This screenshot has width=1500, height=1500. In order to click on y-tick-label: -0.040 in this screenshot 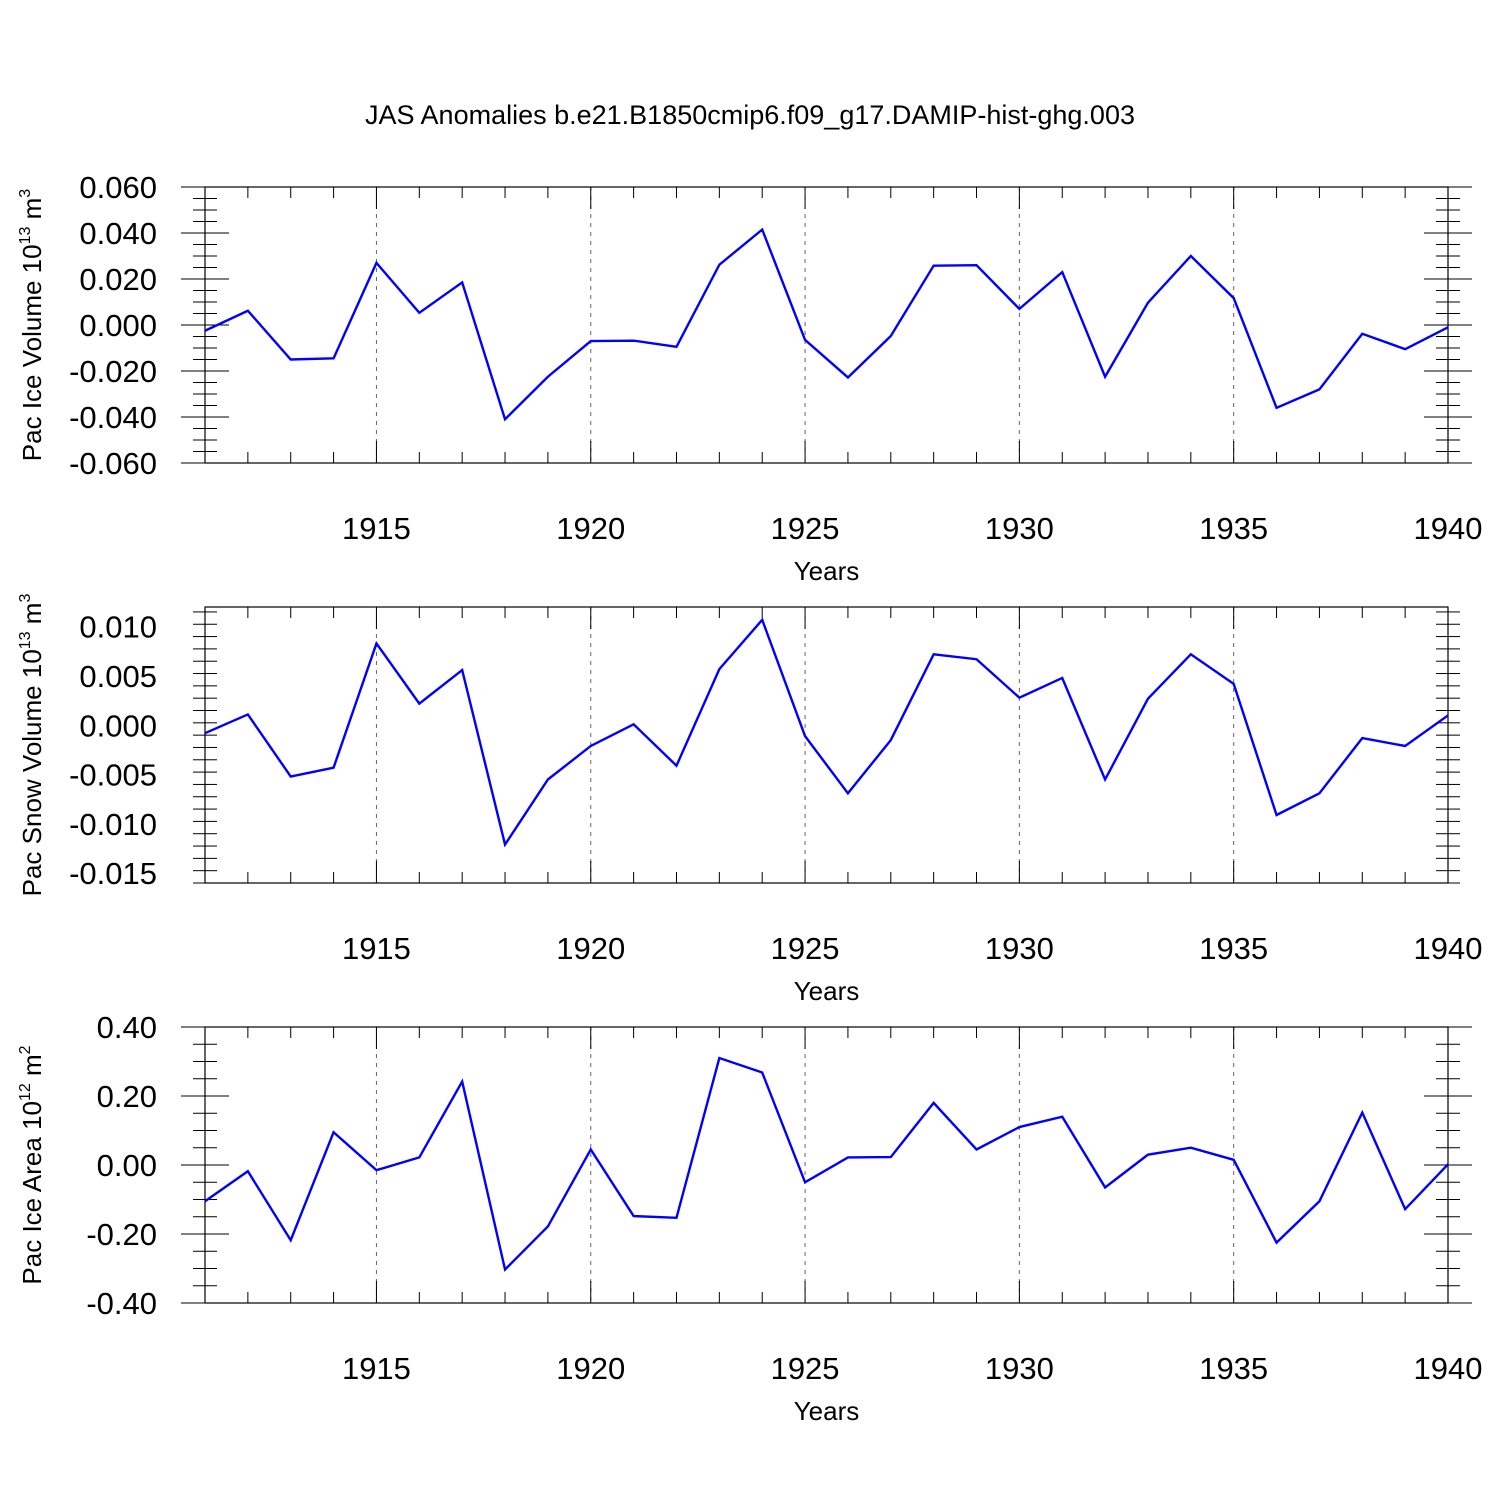, I will do `click(113, 417)`.